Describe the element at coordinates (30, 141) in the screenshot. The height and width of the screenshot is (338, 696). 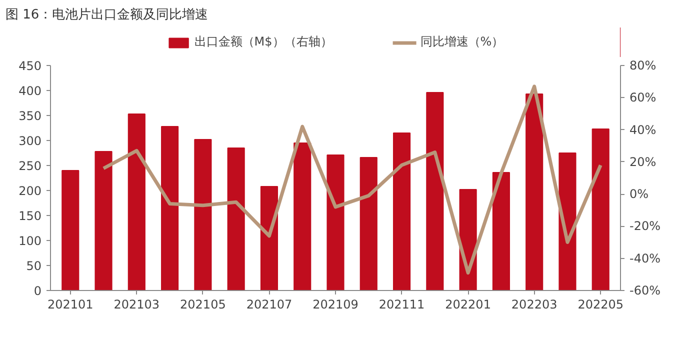
I see `y-tick-label: 300` at that location.